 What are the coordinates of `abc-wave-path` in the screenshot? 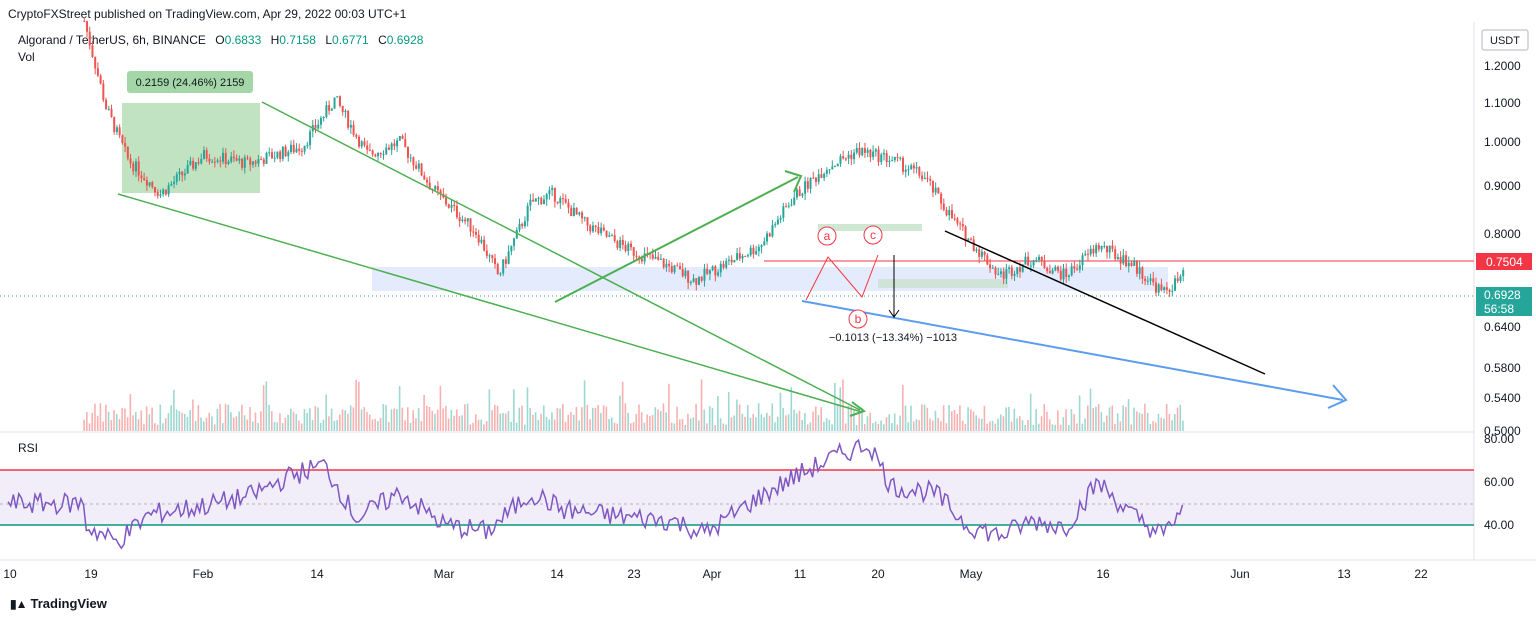 It's located at (842, 277).